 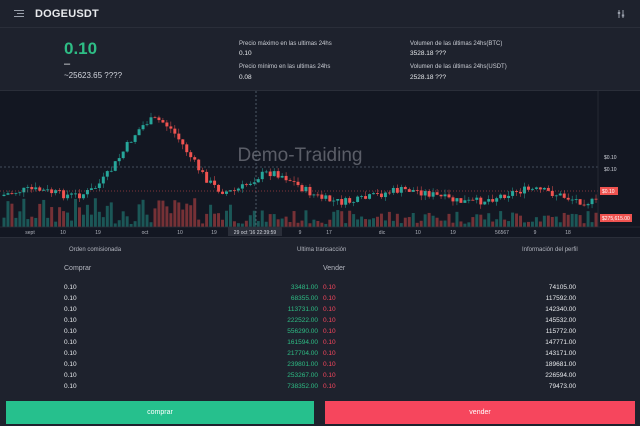 I want to click on price-fiat-value: ~25623.65 ????, so click(x=93, y=75).